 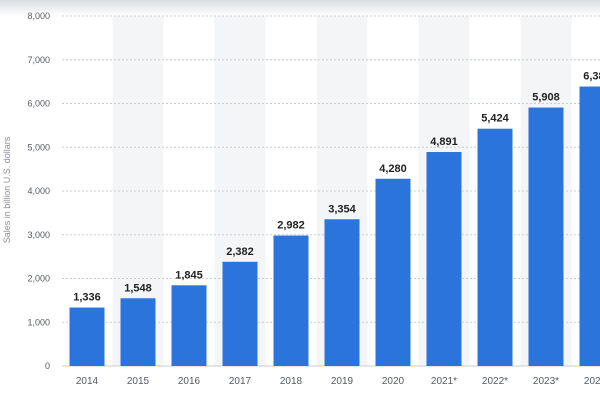 What do you see at coordinates (7, 189) in the screenshot?
I see `y-axis-title: Sales in billion U.S. dollars` at bounding box center [7, 189].